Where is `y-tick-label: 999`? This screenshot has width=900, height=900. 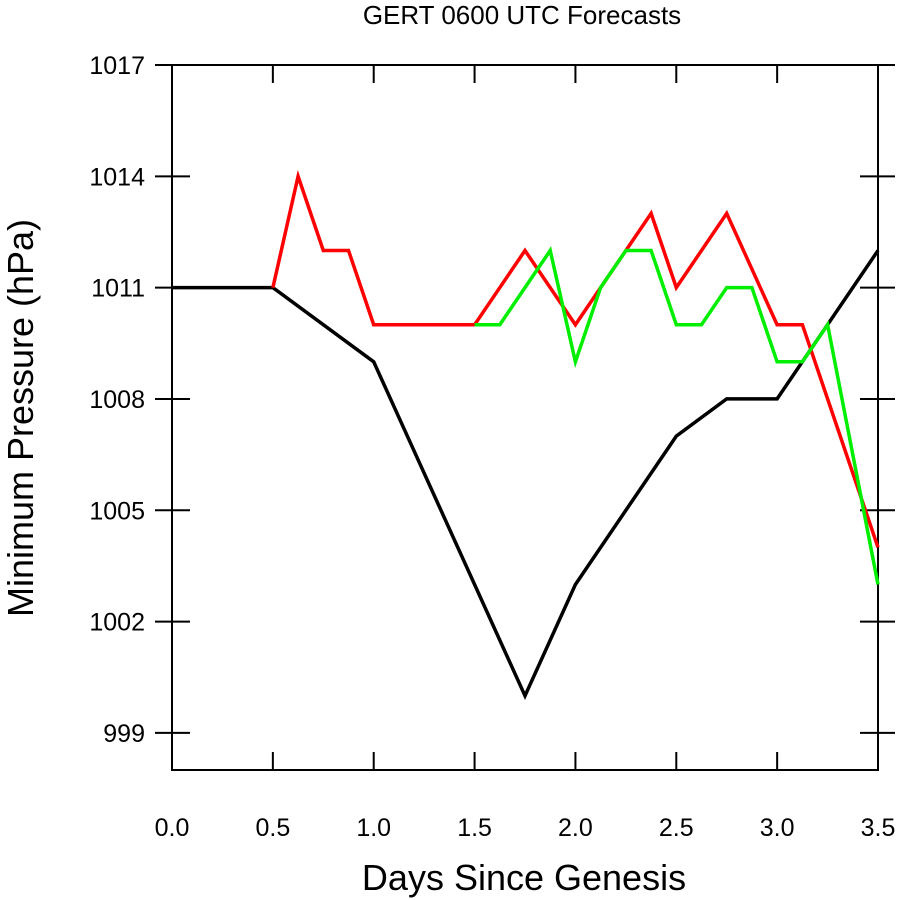 y-tick-label: 999 is located at coordinates (124, 734).